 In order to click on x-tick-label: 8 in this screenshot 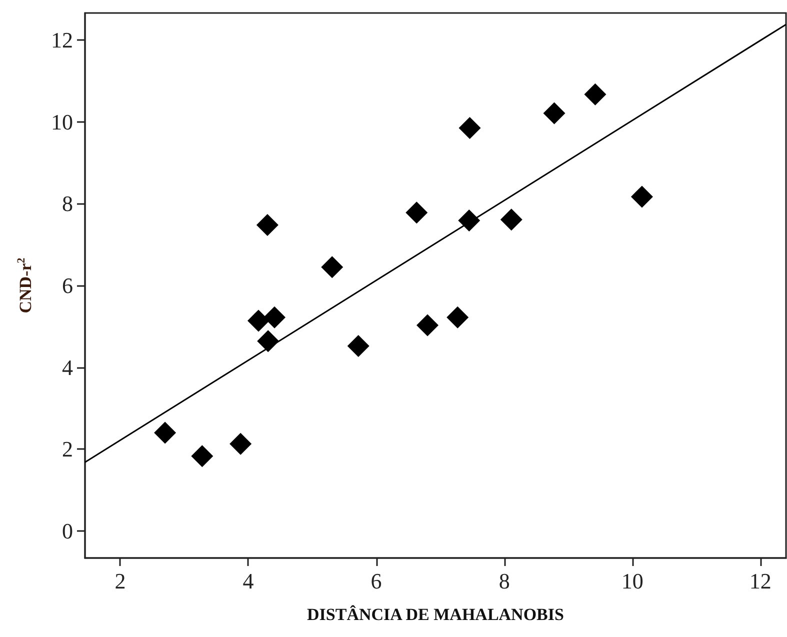, I will do `click(504, 581)`.